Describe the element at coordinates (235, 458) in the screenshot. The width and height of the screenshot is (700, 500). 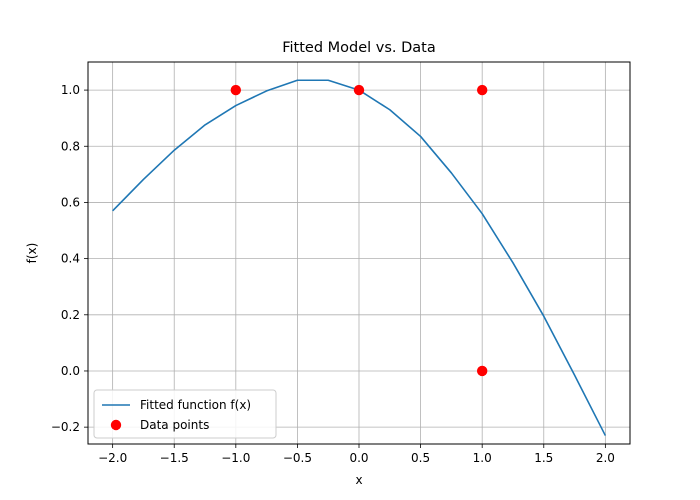
I see `x-tick-label: −1.0` at that location.